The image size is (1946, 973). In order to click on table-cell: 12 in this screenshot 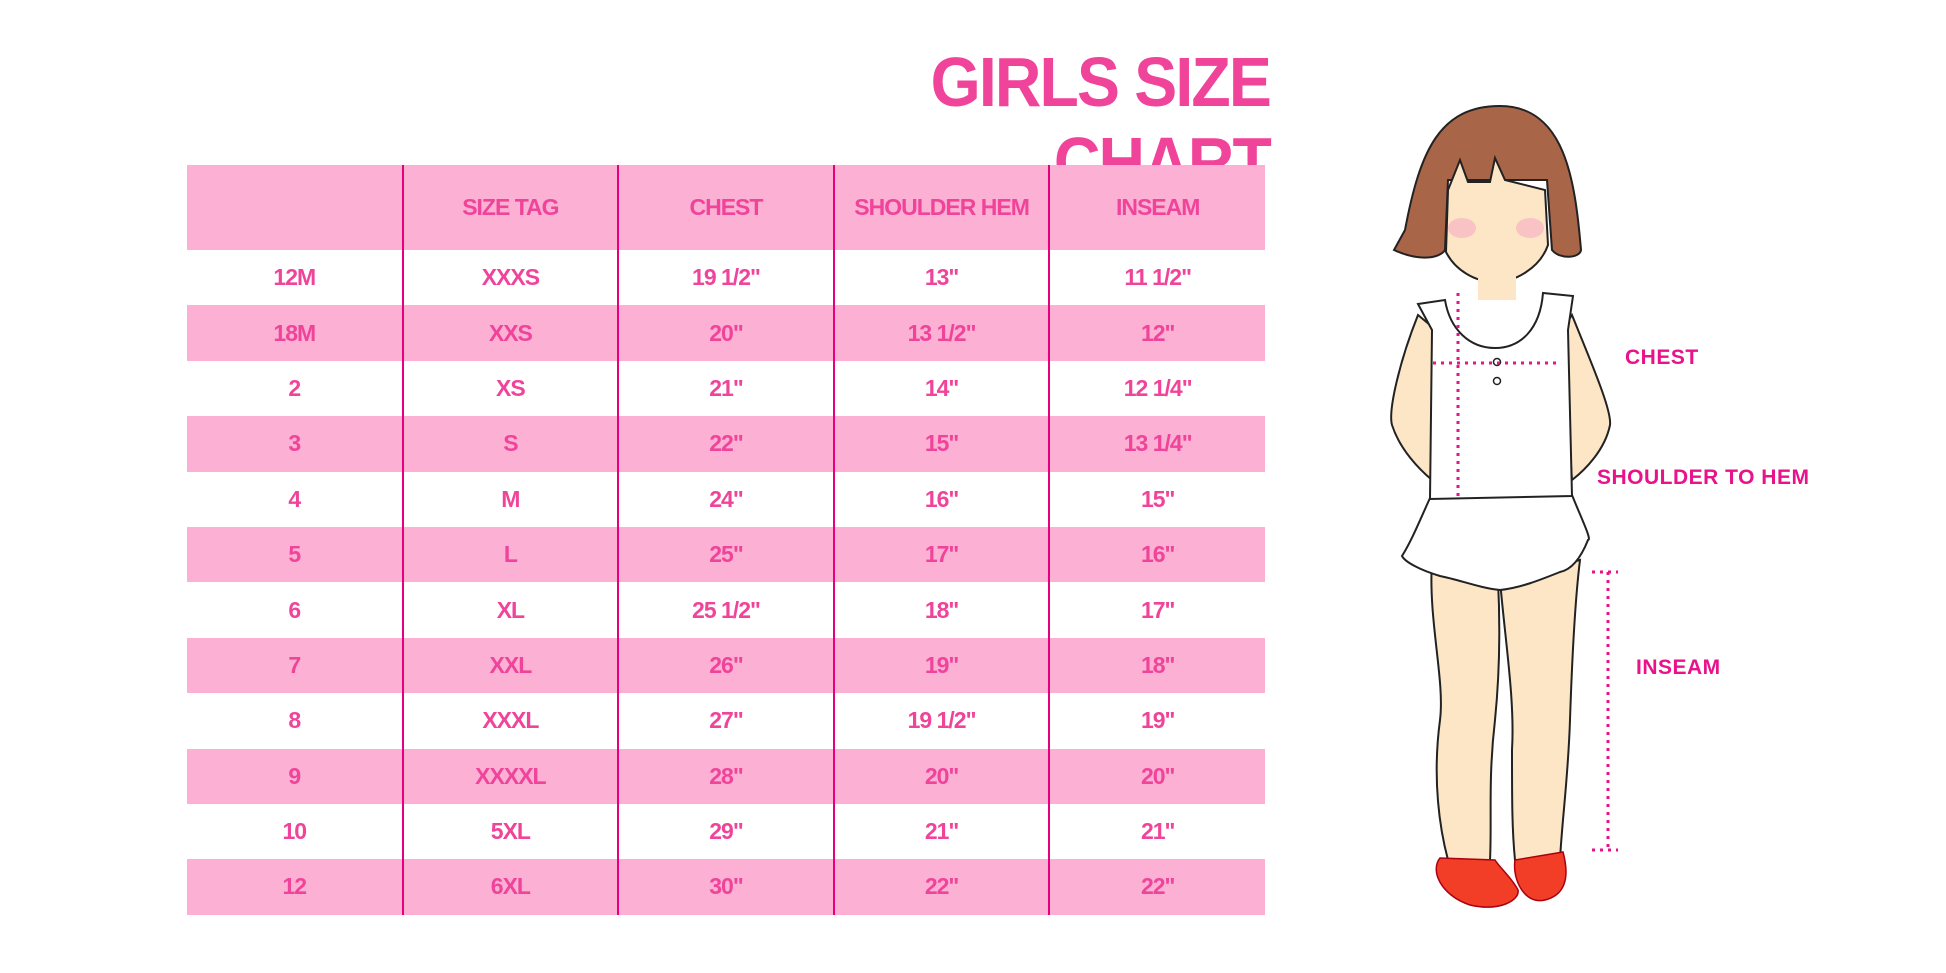, I will do `click(295, 887)`.